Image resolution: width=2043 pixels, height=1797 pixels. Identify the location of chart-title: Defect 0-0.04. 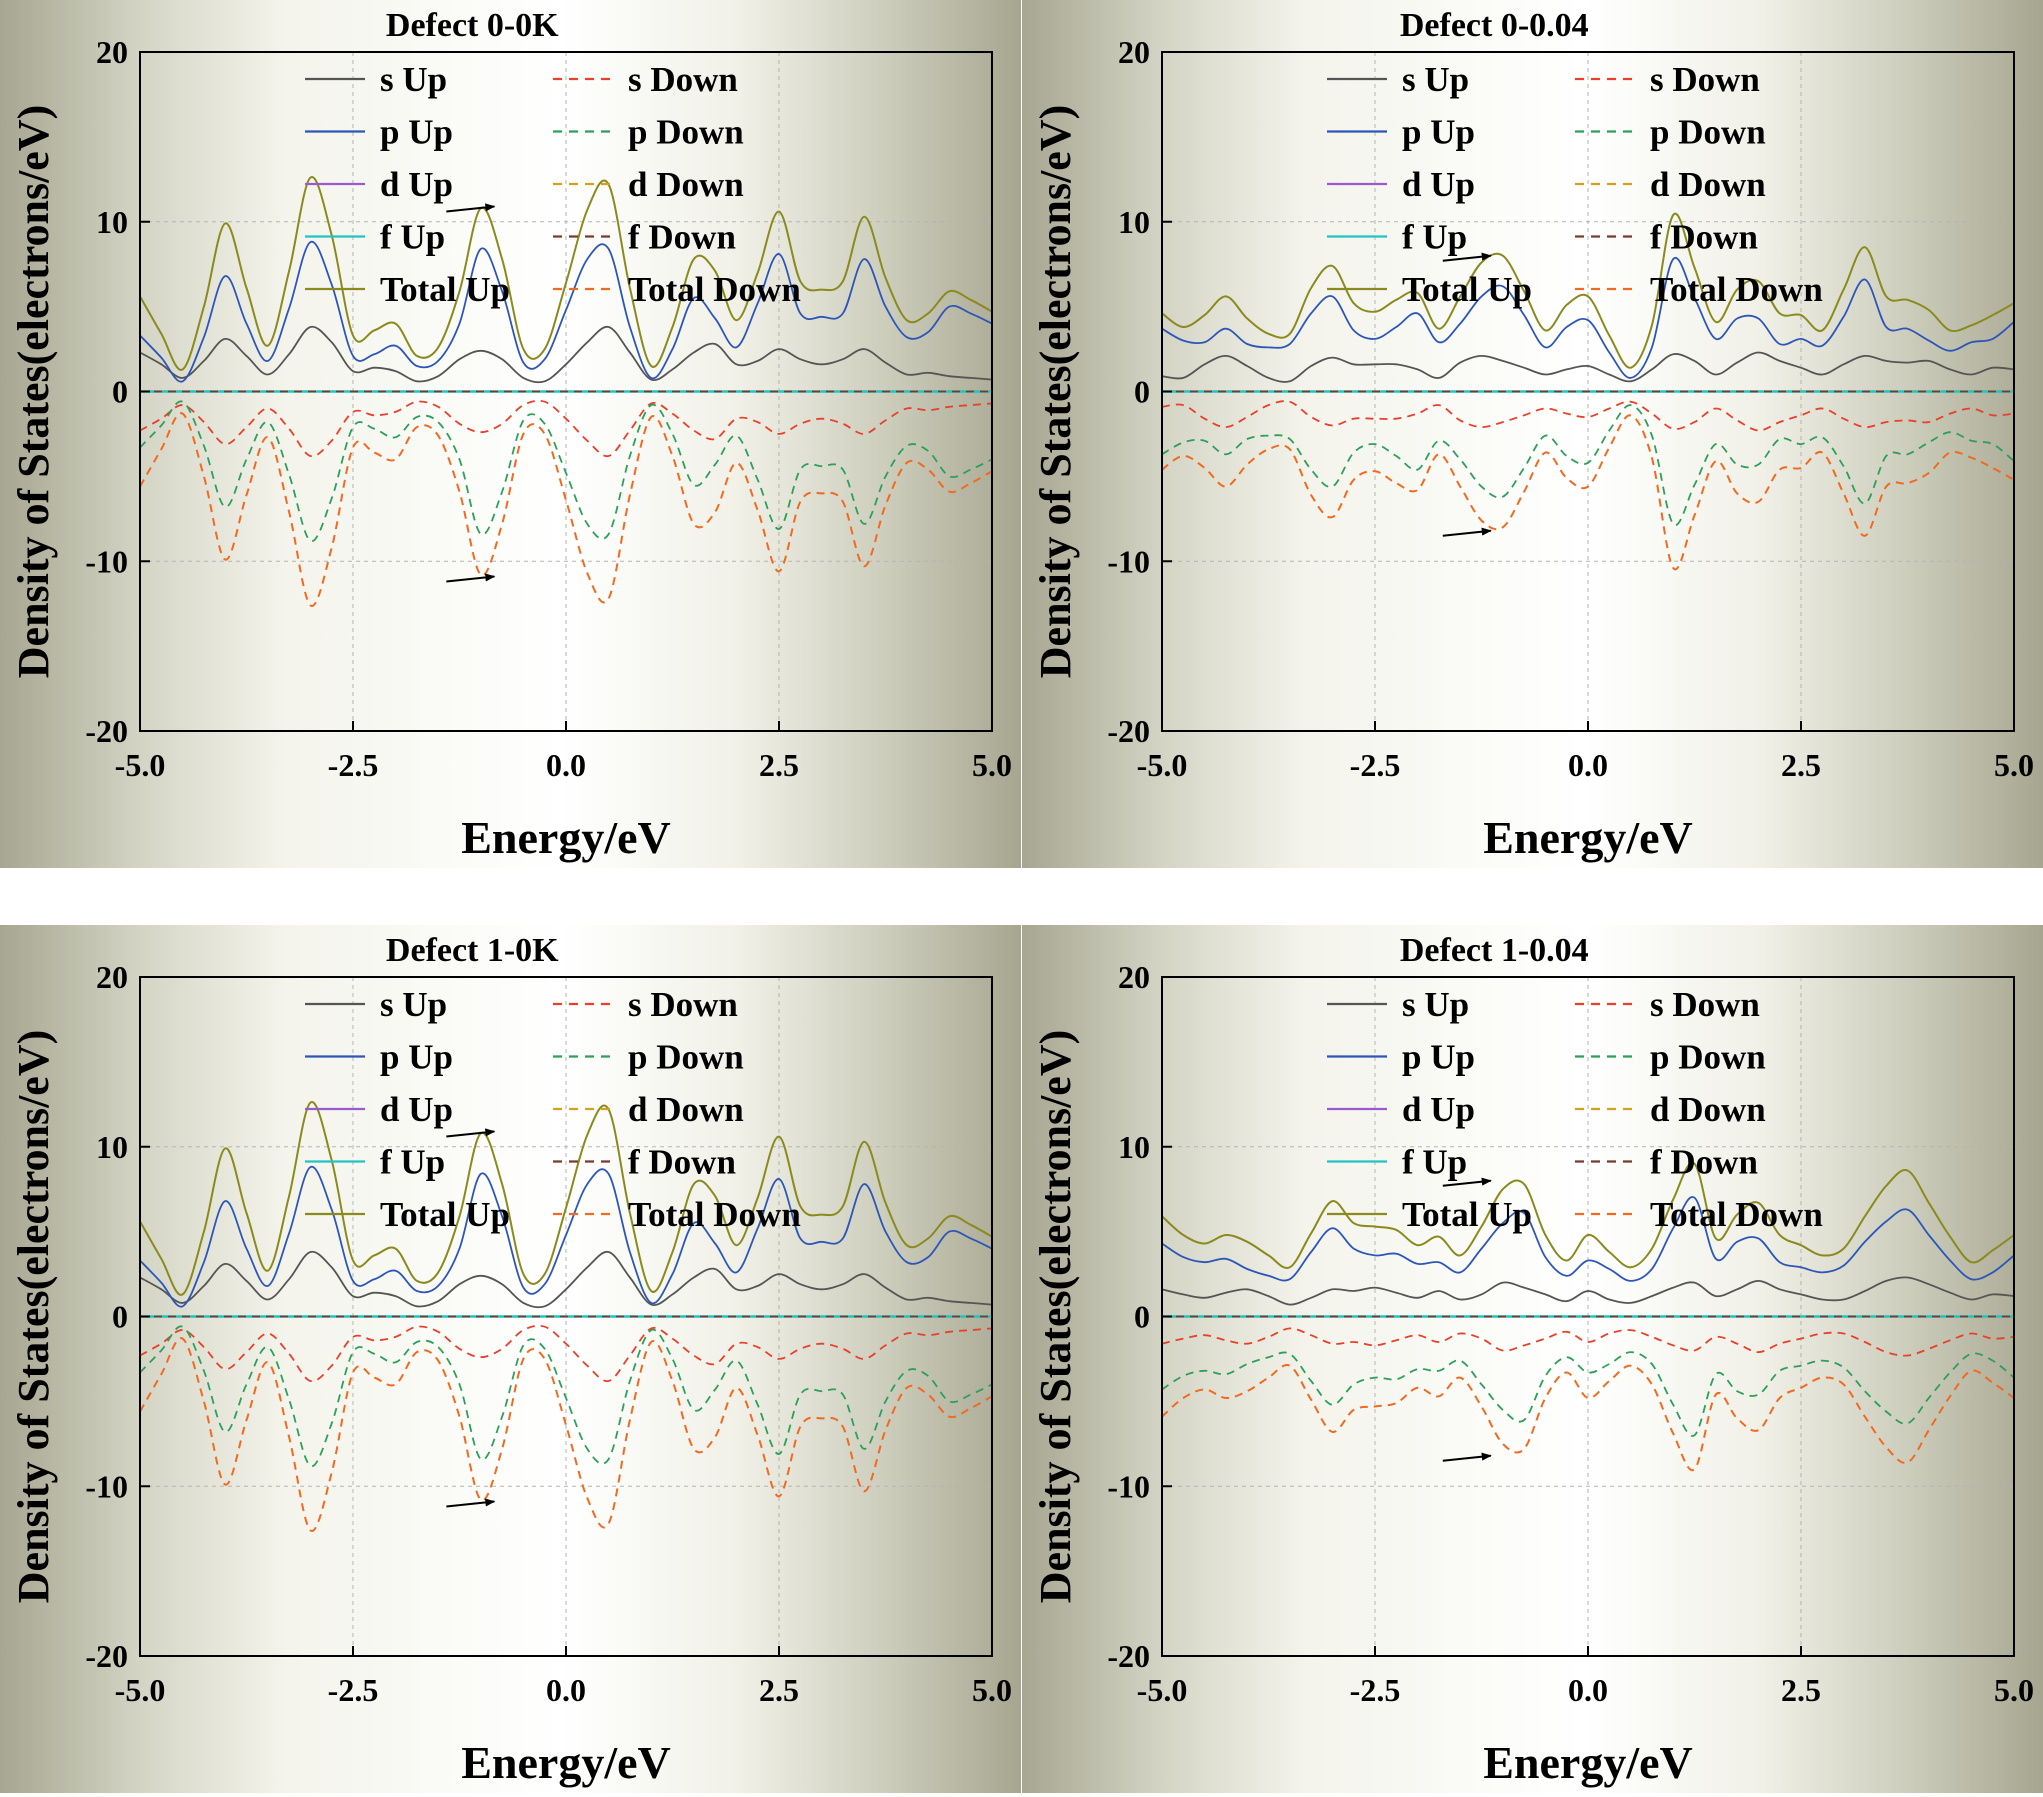
(1494, 25).